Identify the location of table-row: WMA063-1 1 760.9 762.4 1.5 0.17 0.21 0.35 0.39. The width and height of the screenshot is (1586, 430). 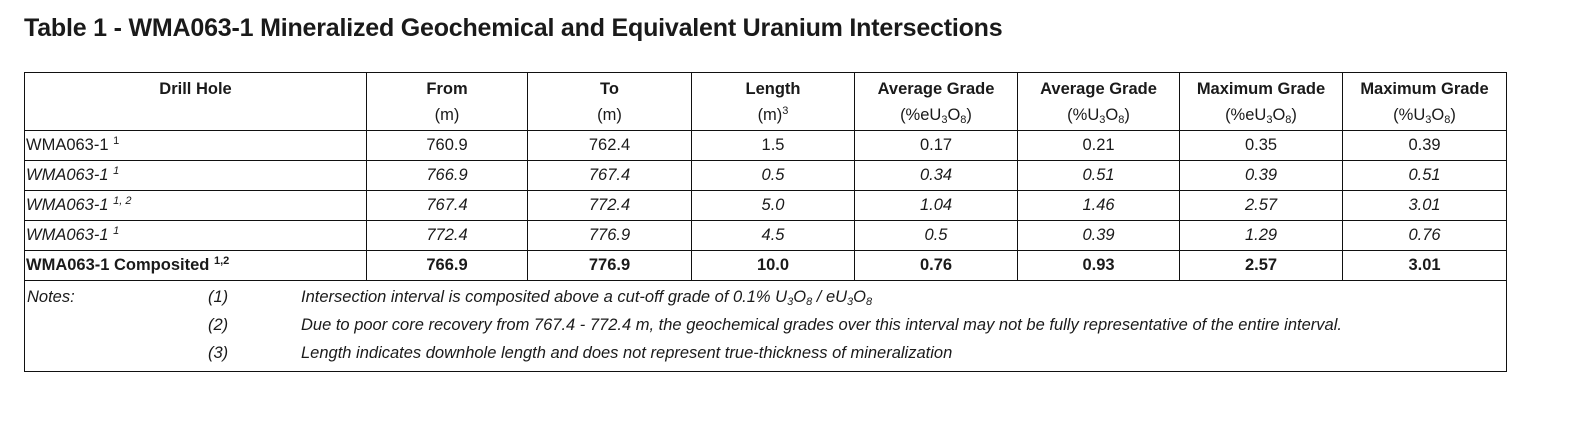
(765, 145).